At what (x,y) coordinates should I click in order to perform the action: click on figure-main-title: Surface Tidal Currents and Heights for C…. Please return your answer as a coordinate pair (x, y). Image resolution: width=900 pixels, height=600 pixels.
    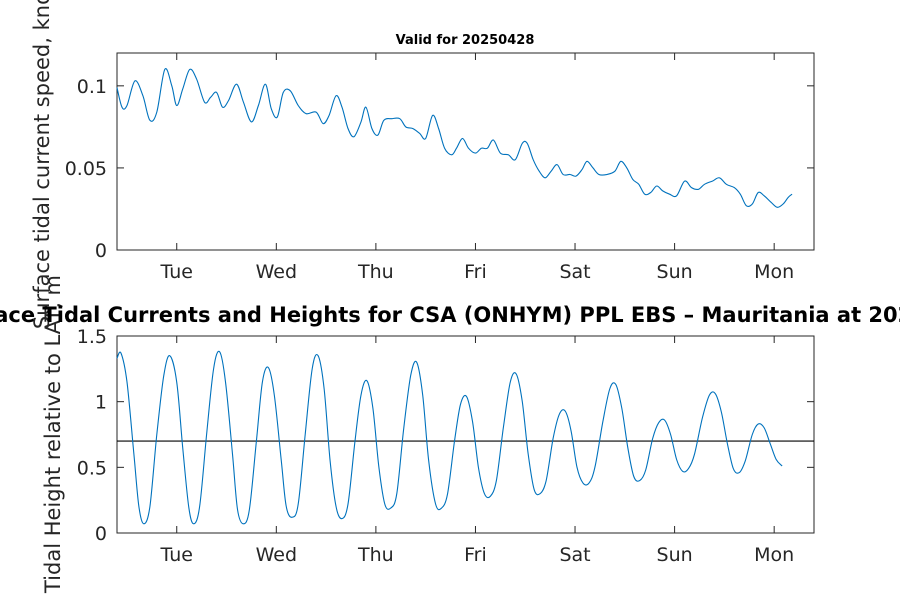
    Looking at the image, I should click on (450, 315).